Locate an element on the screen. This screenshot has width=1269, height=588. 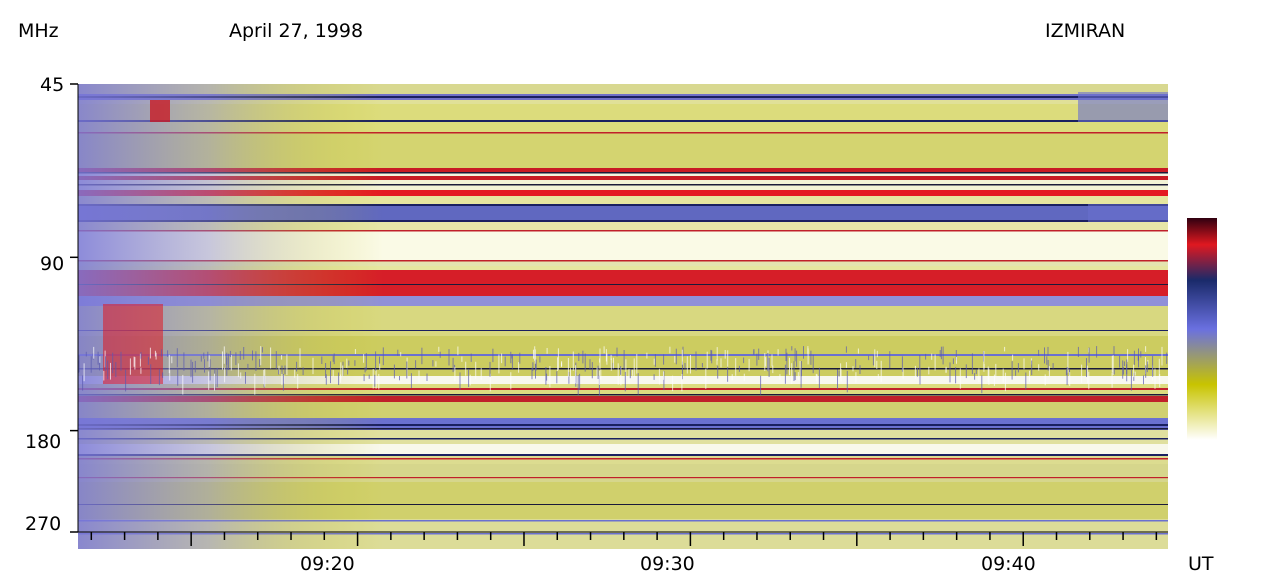
y-tick-label-90: 90 is located at coordinates (52, 264).